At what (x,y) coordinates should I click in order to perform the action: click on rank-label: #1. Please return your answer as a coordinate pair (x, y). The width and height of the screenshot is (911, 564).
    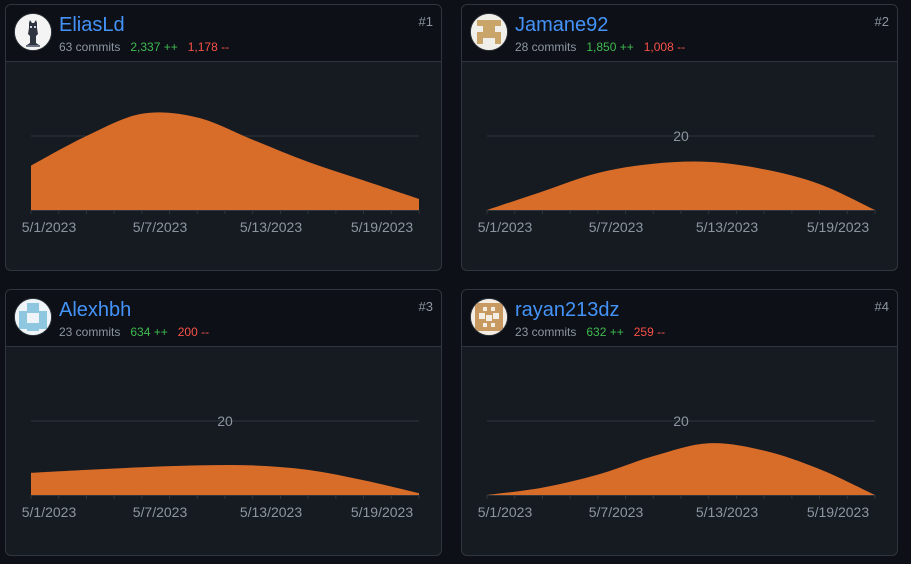
    Looking at the image, I should click on (425, 21).